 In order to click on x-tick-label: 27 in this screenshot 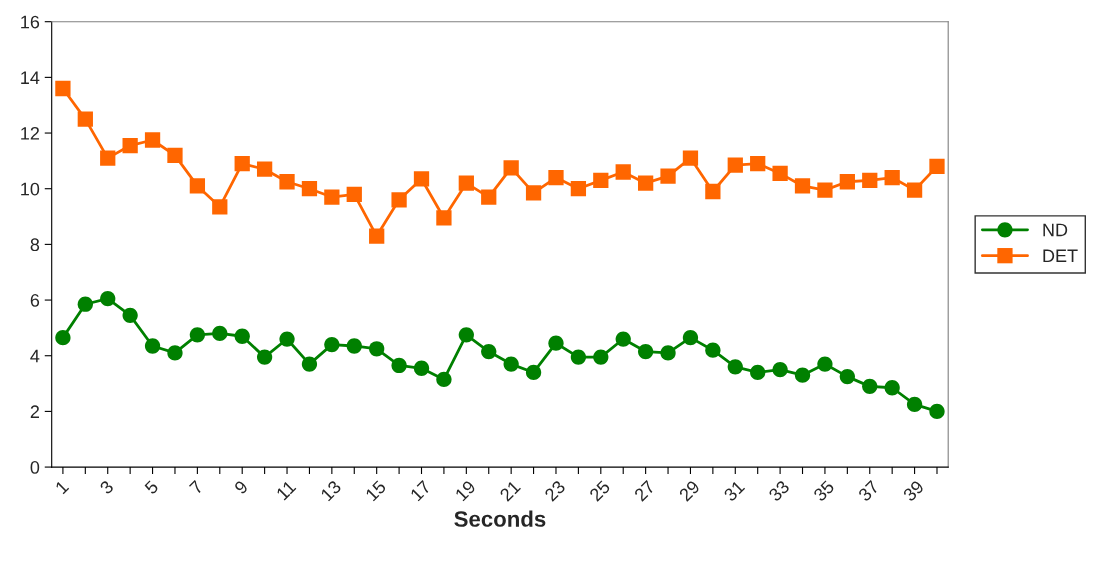, I will do `click(644, 490)`.